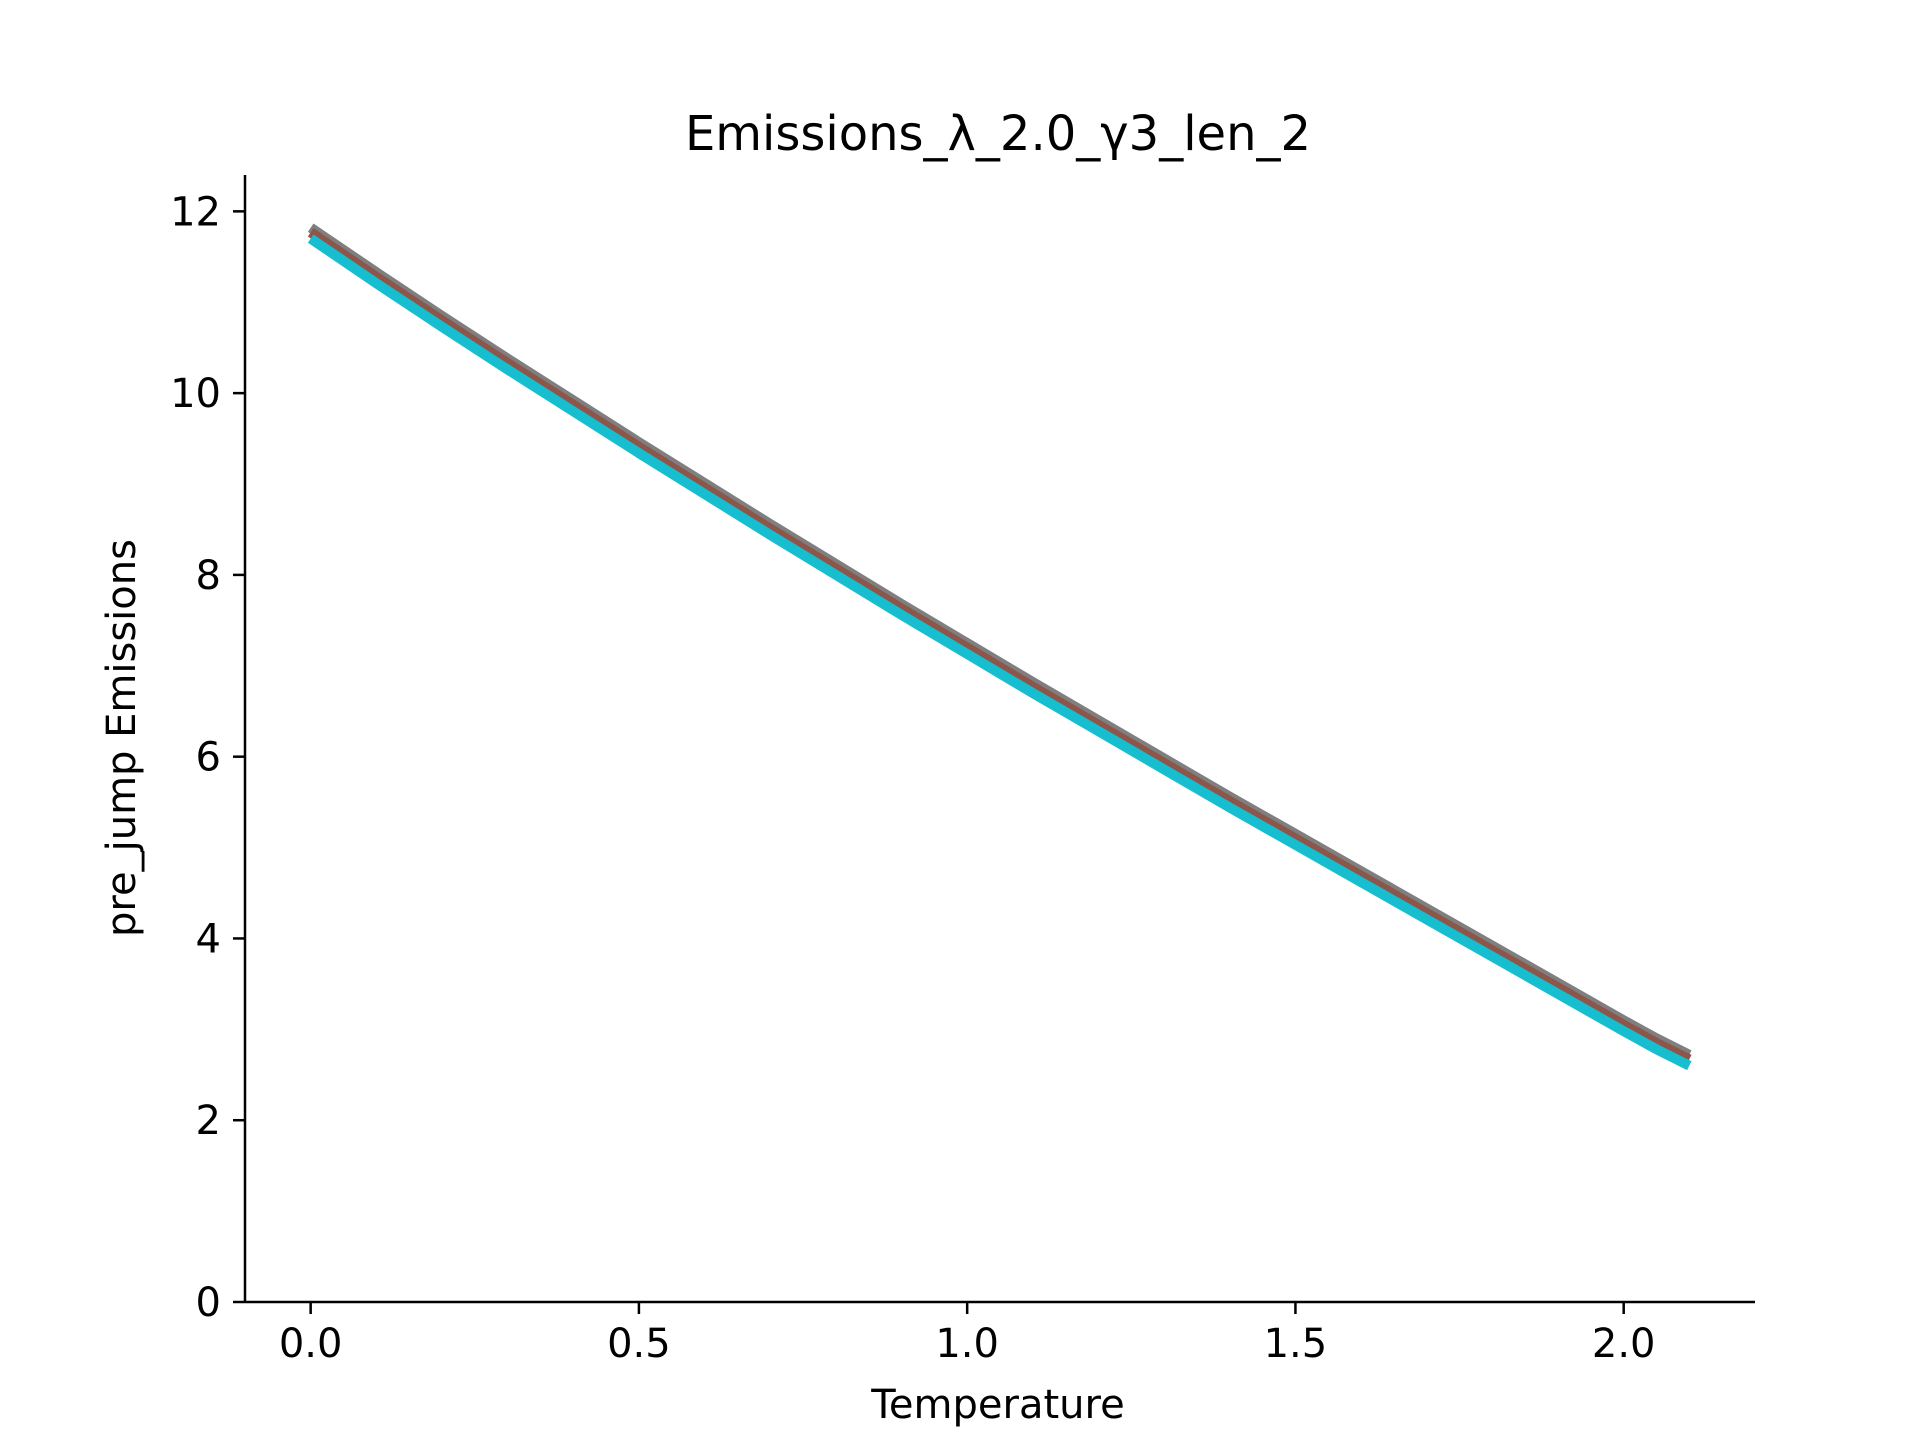  I want to click on x-tick-label: 1.5, so click(1296, 1344).